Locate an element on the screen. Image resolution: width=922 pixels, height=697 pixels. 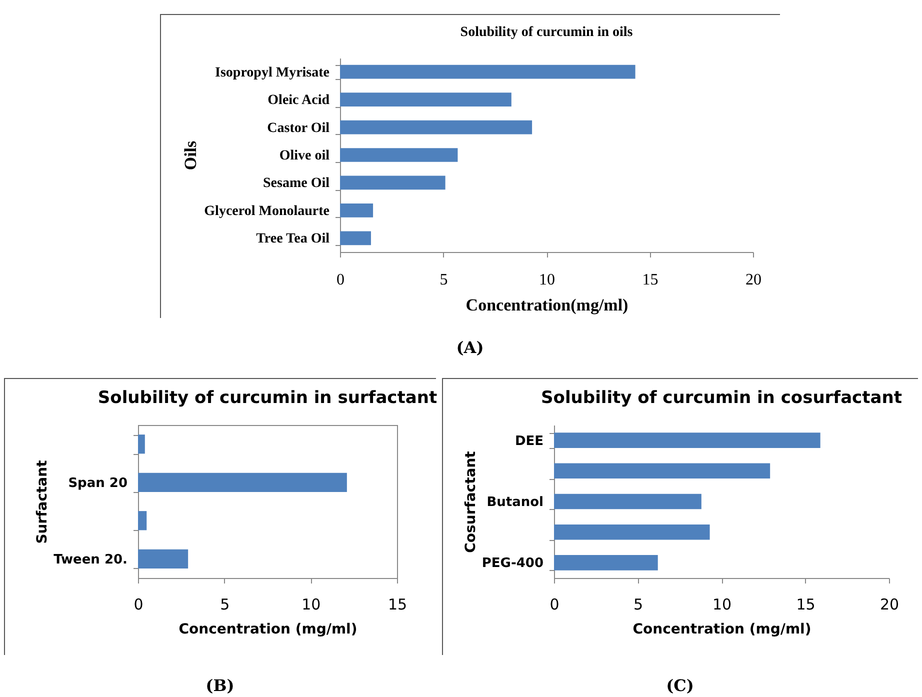
x-axis-title: Concentration(mg/ml) is located at coordinates (547, 305).